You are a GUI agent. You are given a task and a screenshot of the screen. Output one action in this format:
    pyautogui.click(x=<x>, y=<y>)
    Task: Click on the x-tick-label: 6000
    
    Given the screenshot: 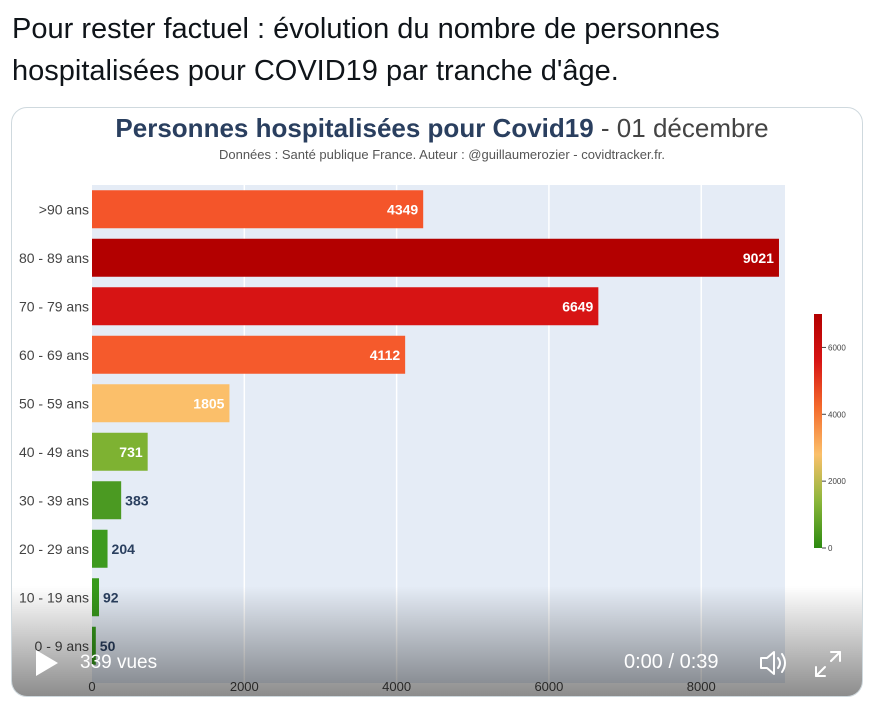 What is the action you would take?
    pyautogui.click(x=548, y=686)
    